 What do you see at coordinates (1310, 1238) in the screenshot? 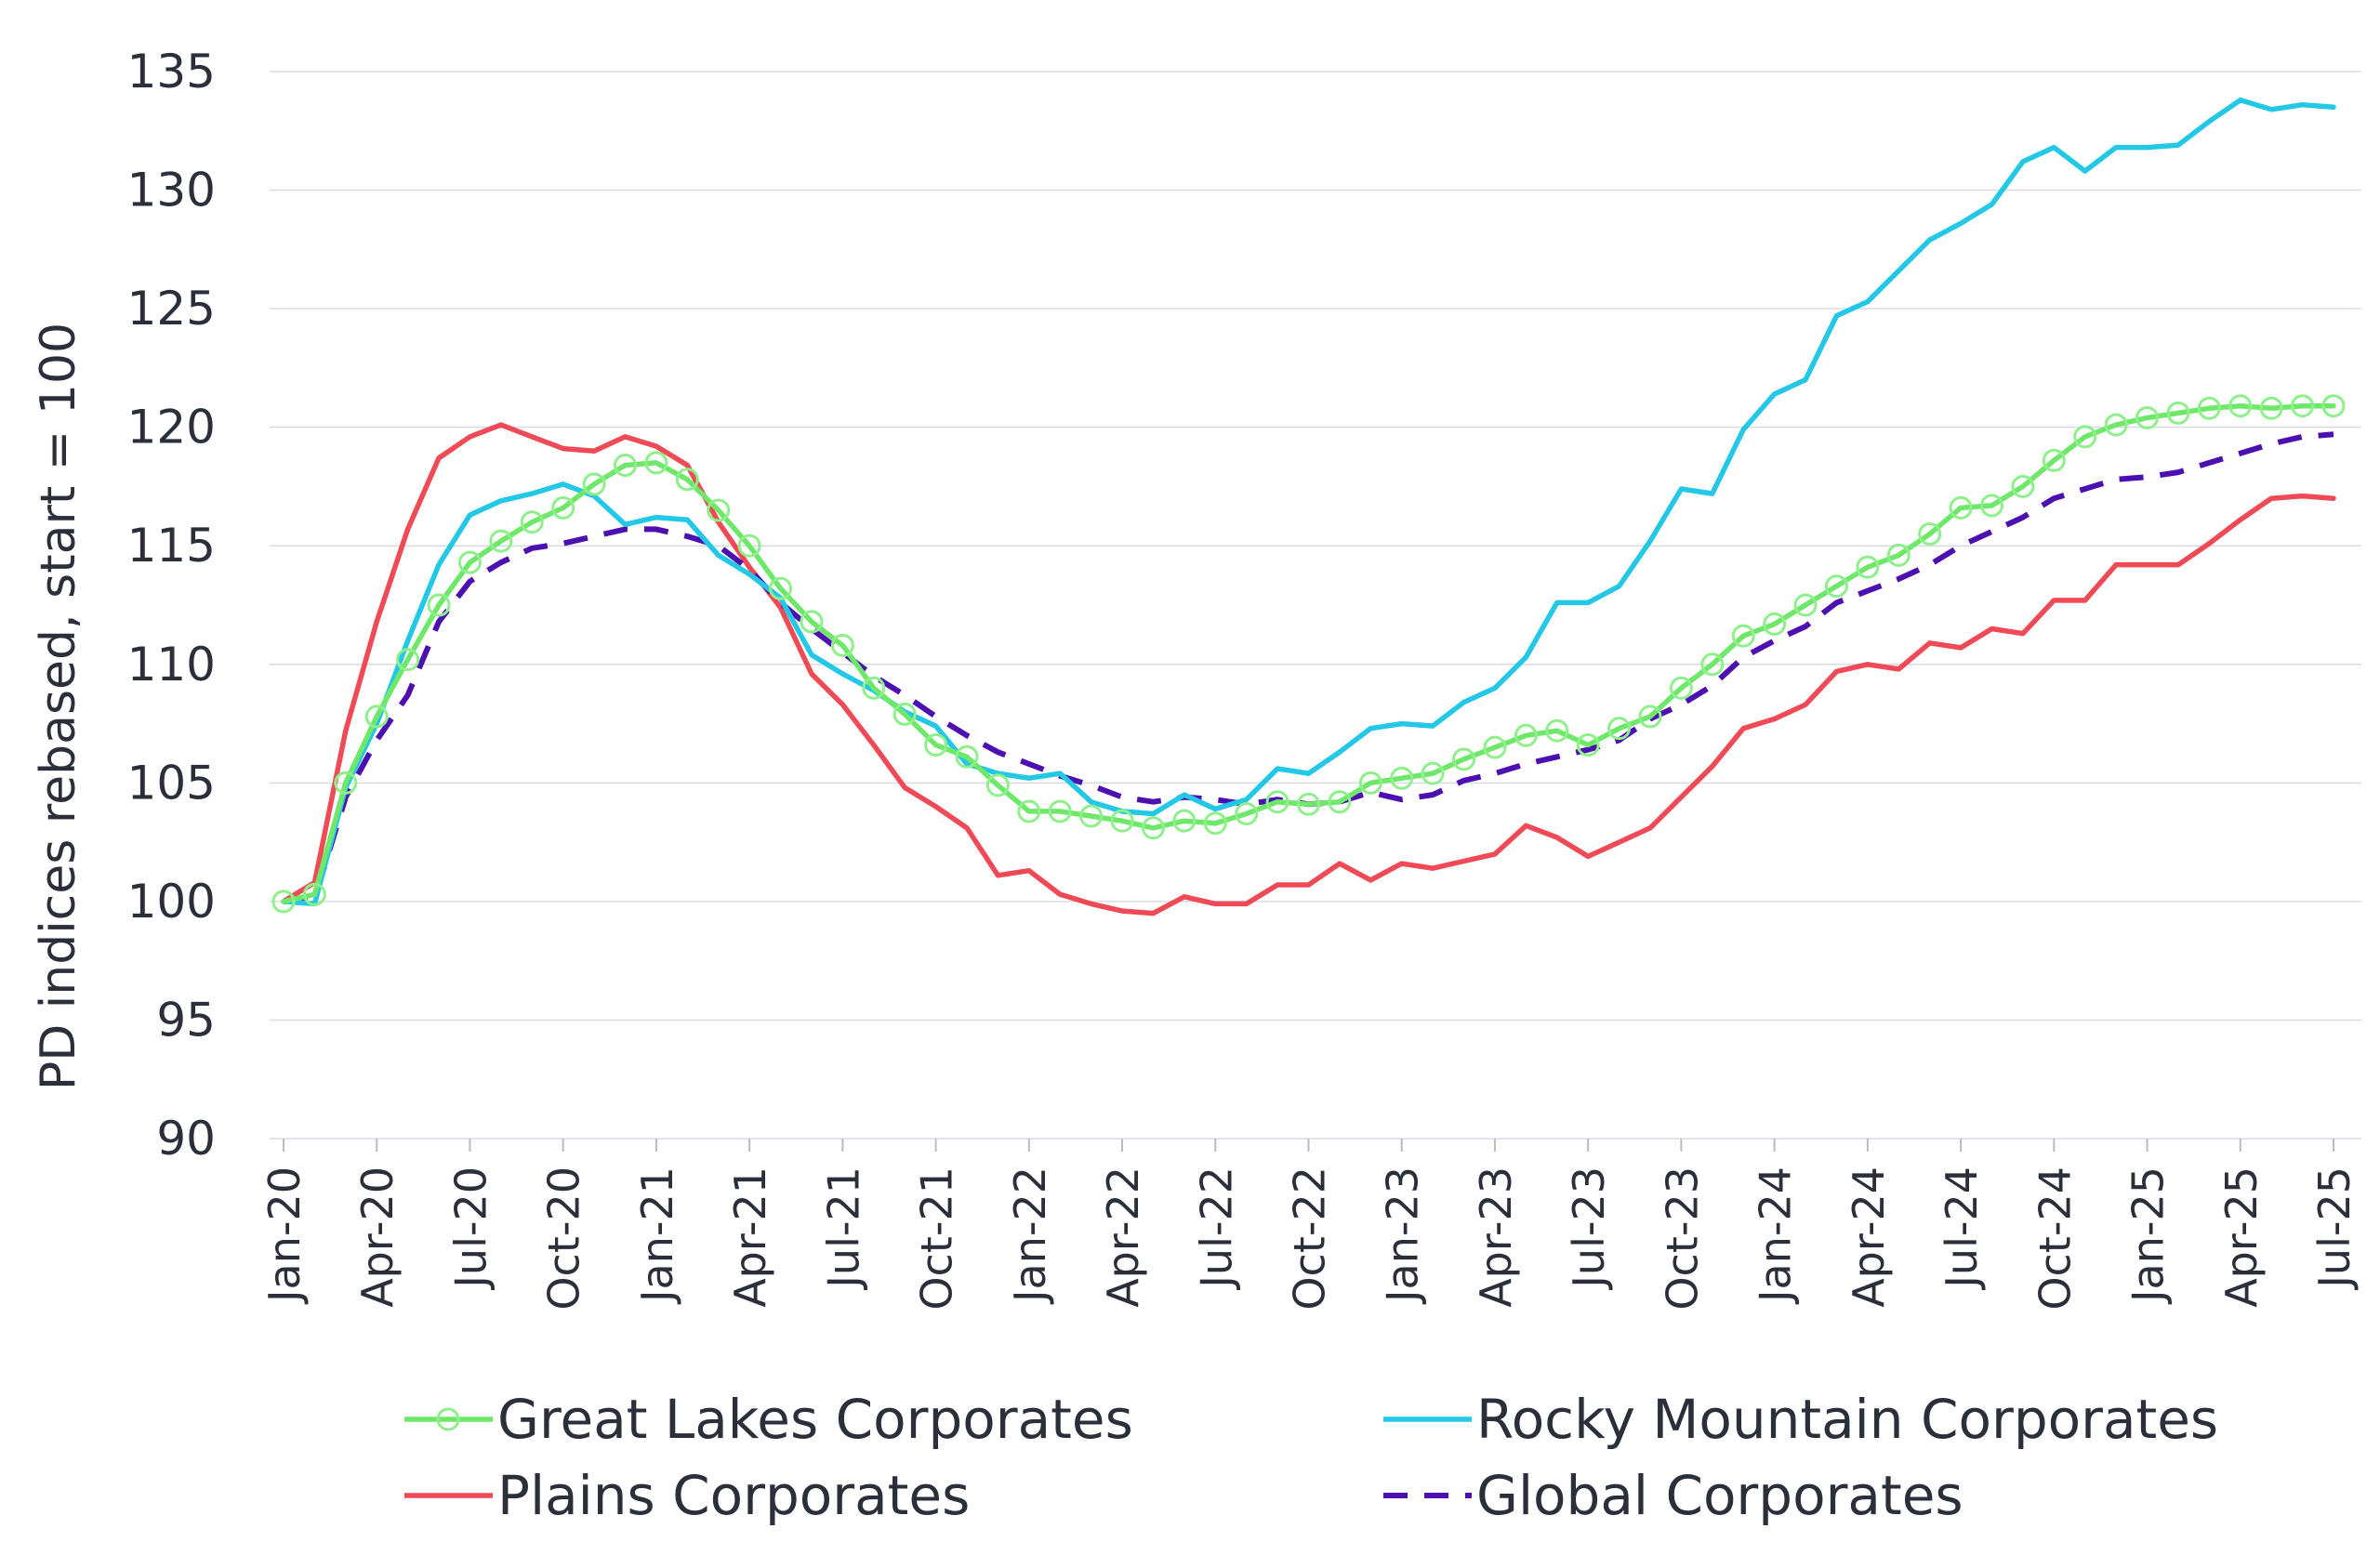
I see `x-tick-label: Oct-22` at bounding box center [1310, 1238].